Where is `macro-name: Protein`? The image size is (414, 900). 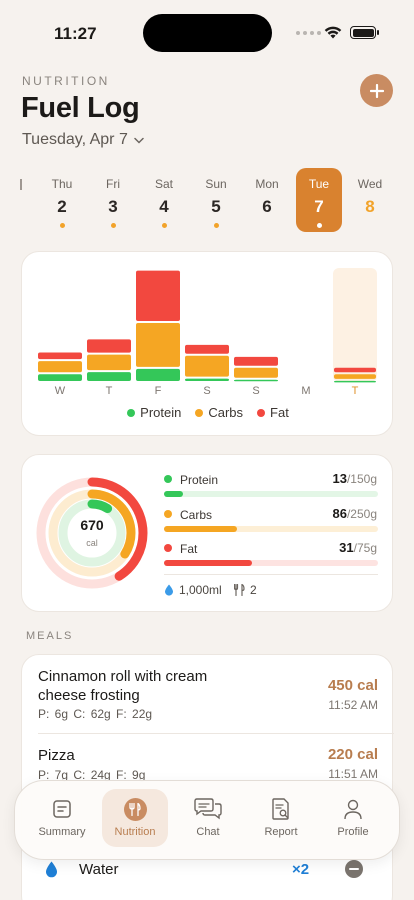
macro-name: Protein is located at coordinates (199, 480).